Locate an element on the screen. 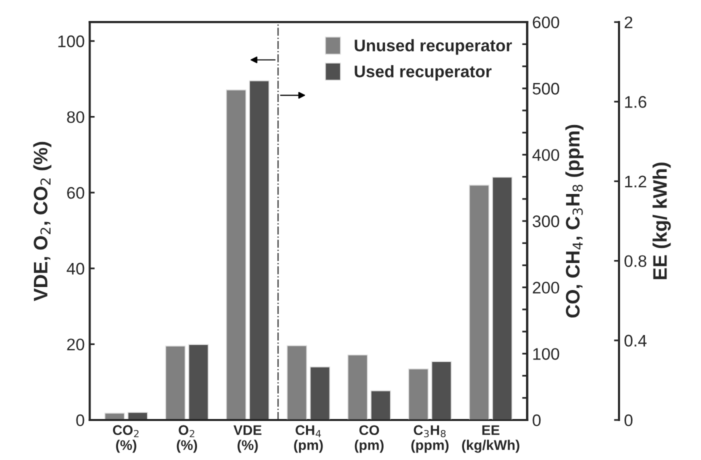 This screenshot has height=460, width=701. y-tick-label: 100 is located at coordinates (71, 41).